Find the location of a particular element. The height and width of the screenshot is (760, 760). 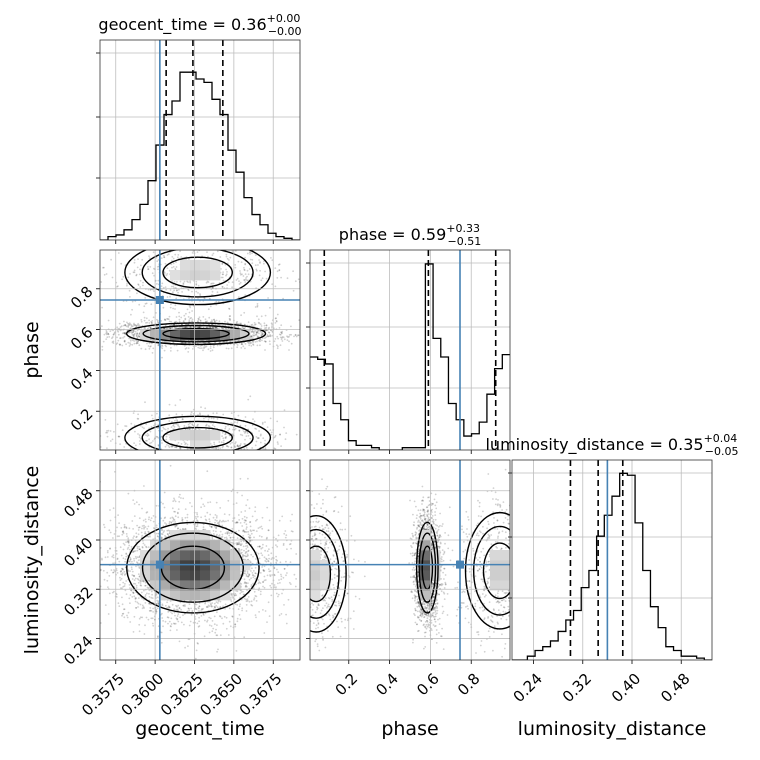

hist-geocent_time-frame is located at coordinates (200, 140).